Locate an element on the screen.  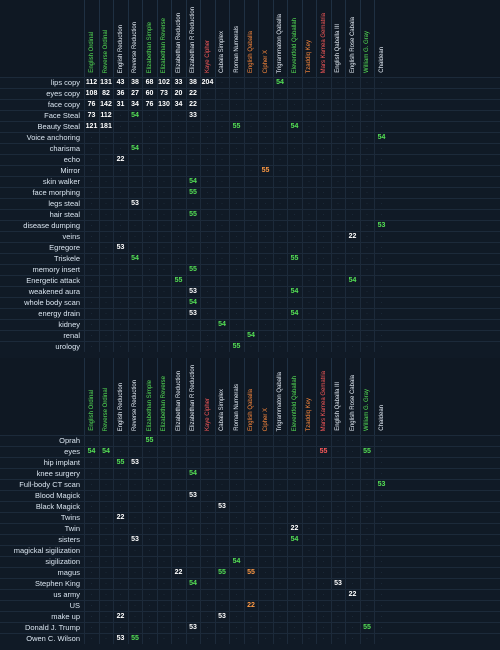
table-row: disease dumping · · · · · · · · · · · · · · · · · · · · 53 is located at coordinates (250, 225).